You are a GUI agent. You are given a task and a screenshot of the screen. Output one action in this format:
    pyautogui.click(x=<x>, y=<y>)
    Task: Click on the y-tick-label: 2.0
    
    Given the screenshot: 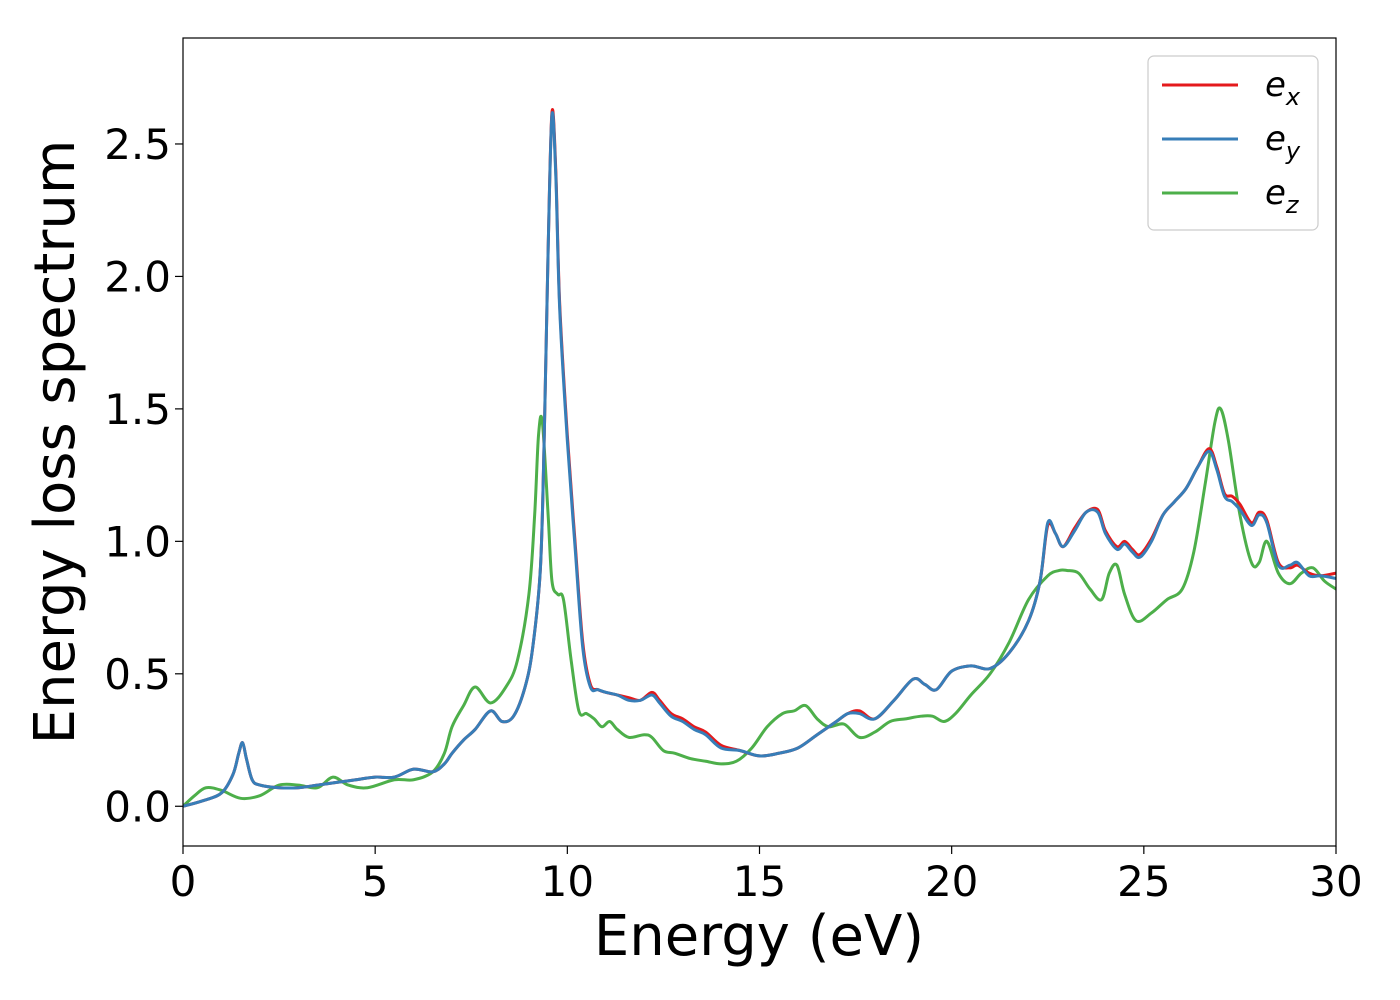 What is the action you would take?
    pyautogui.click(x=137, y=276)
    